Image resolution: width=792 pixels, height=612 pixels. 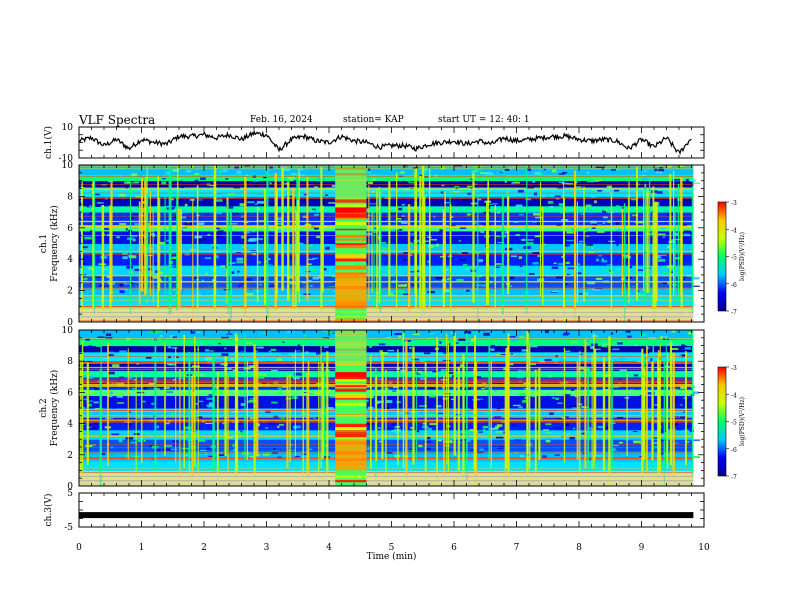 What do you see at coordinates (68, 128) in the screenshot?
I see `y-tick-label: 10` at bounding box center [68, 128].